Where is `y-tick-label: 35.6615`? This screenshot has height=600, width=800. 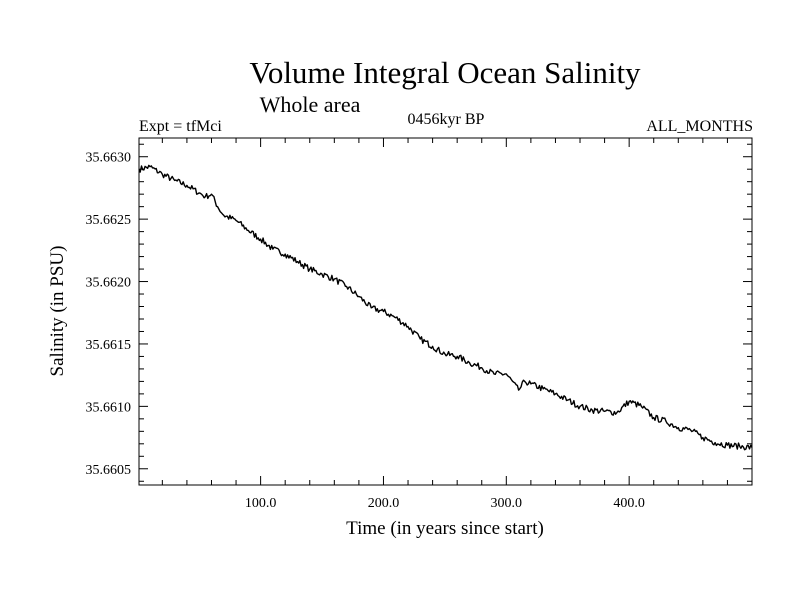
y-tick-label: 35.6615 is located at coordinates (109, 345).